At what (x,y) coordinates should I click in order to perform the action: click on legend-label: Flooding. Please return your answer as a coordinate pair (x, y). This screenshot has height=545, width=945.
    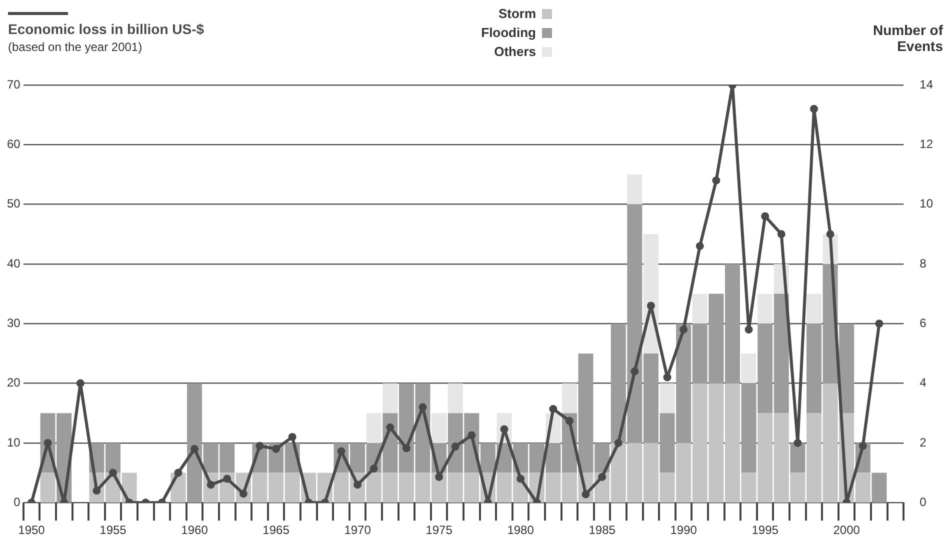
    Looking at the image, I should click on (508, 32).